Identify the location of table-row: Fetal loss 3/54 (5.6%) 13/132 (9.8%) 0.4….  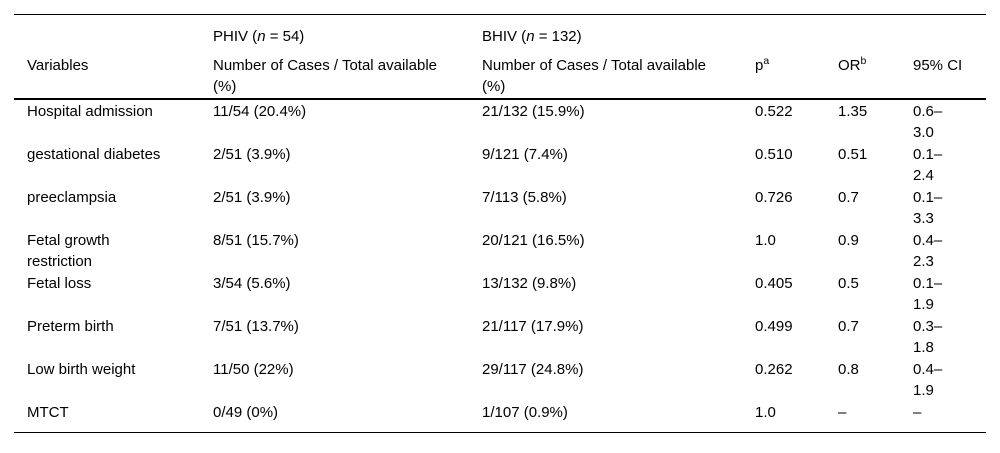
(500, 293).